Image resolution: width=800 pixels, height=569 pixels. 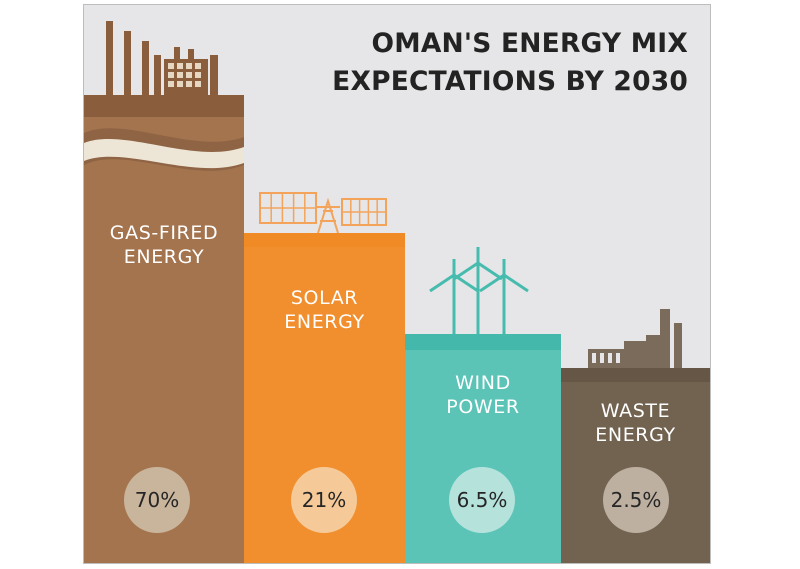 I want to click on bar-label-gas-line-1: GAS-FIRED, so click(x=164, y=233).